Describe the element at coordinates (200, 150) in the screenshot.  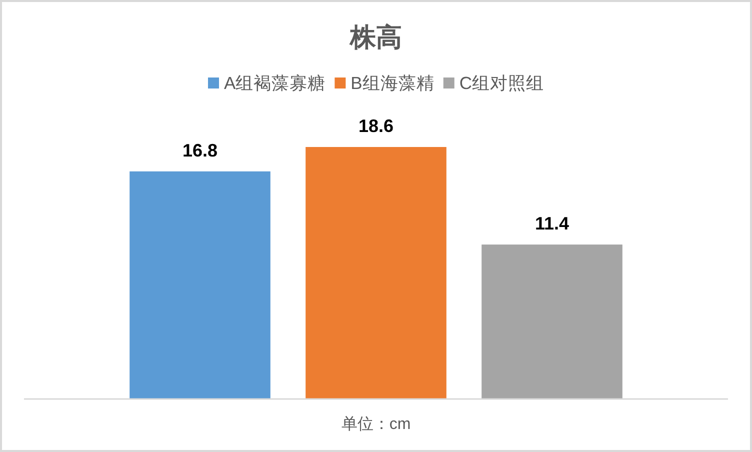
I see `data-label: 16.8` at that location.